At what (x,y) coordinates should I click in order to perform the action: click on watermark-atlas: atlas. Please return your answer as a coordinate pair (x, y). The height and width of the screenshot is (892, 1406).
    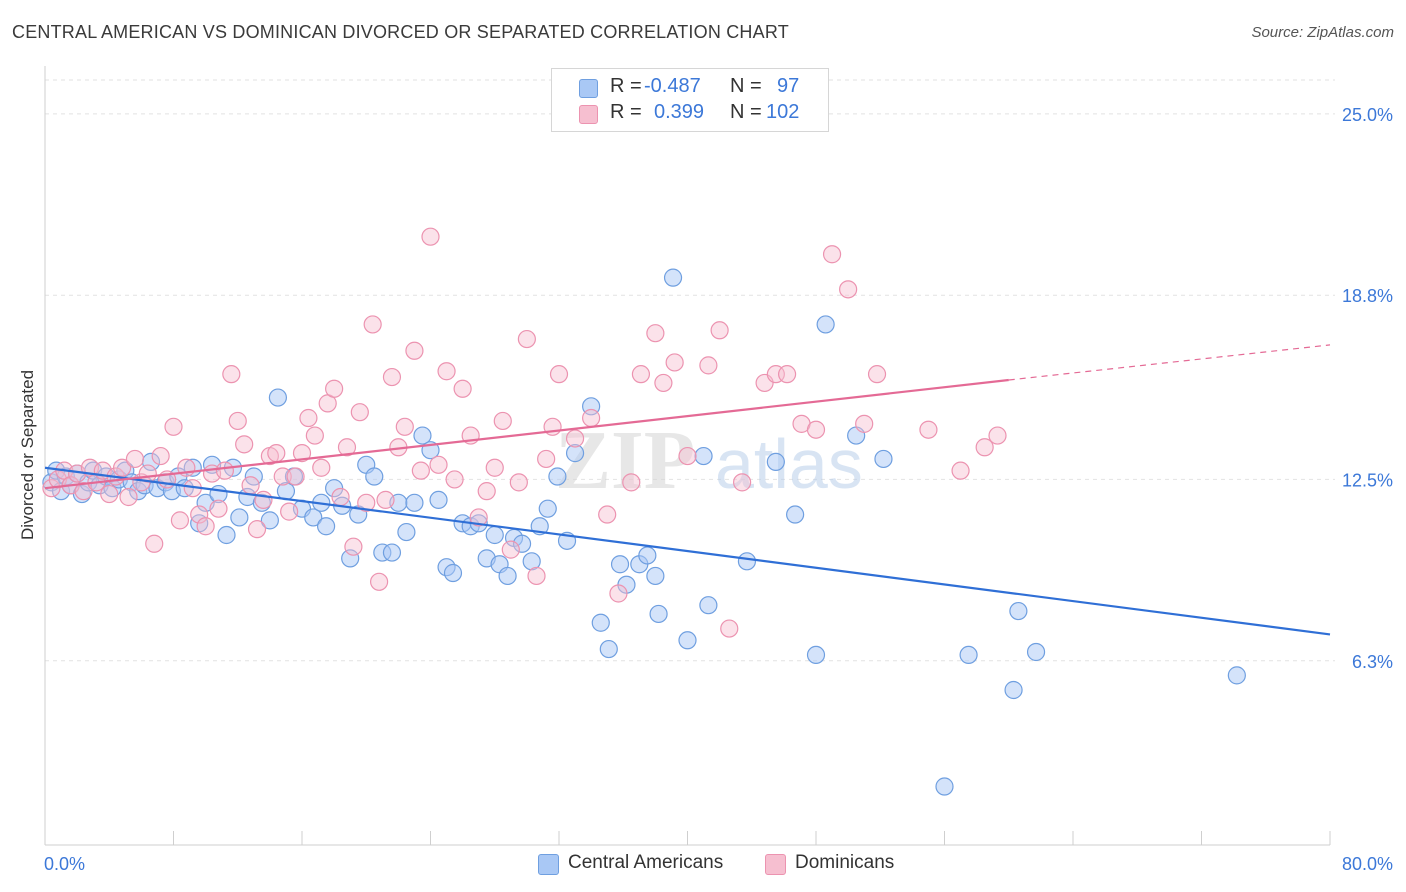
    Looking at the image, I should click on (789, 464).